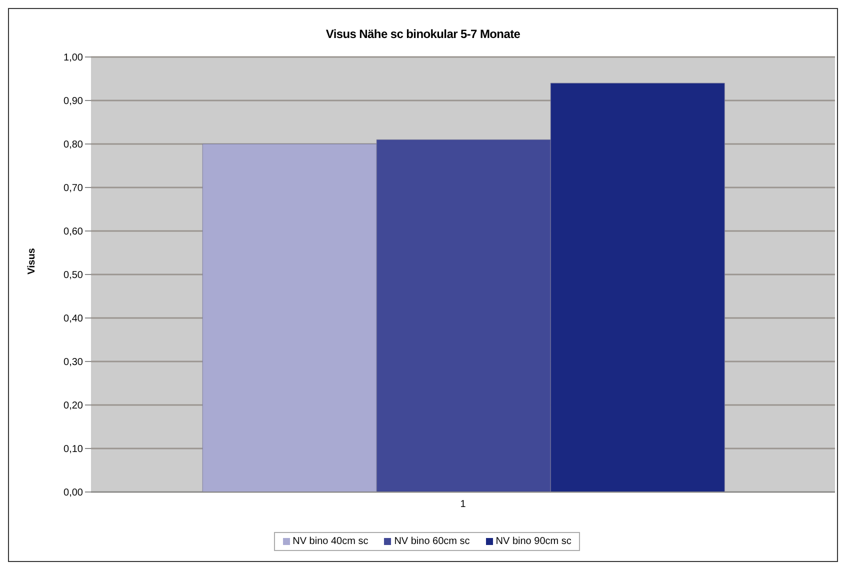 This screenshot has width=844, height=568. What do you see at coordinates (330, 541) in the screenshot?
I see `legend-label: NV bino 40cm sc` at bounding box center [330, 541].